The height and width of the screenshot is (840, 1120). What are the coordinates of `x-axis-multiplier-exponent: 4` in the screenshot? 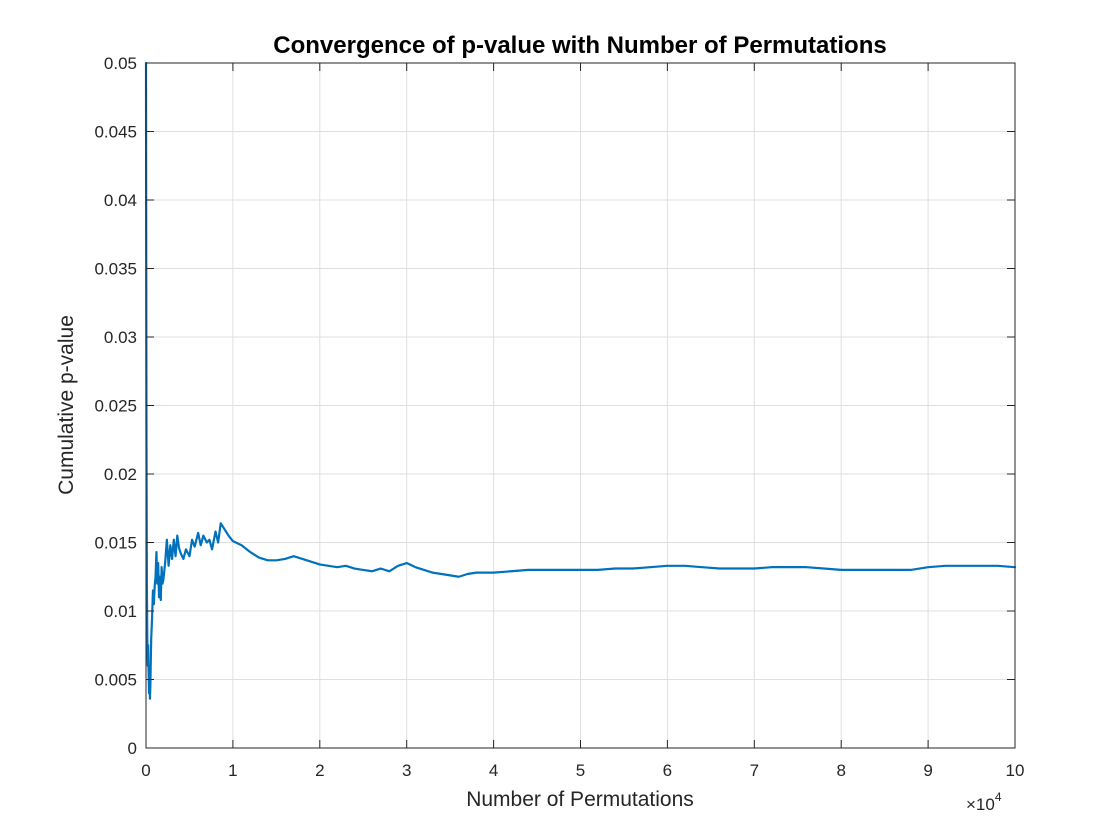 It's located at (998, 797).